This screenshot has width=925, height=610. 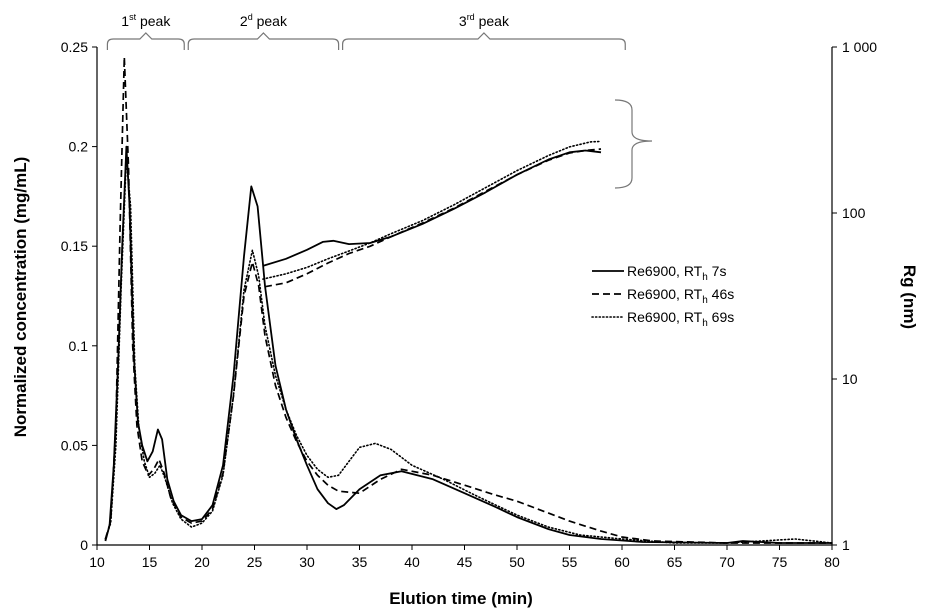 I want to click on x-tick-label: 60, so click(x=622, y=562).